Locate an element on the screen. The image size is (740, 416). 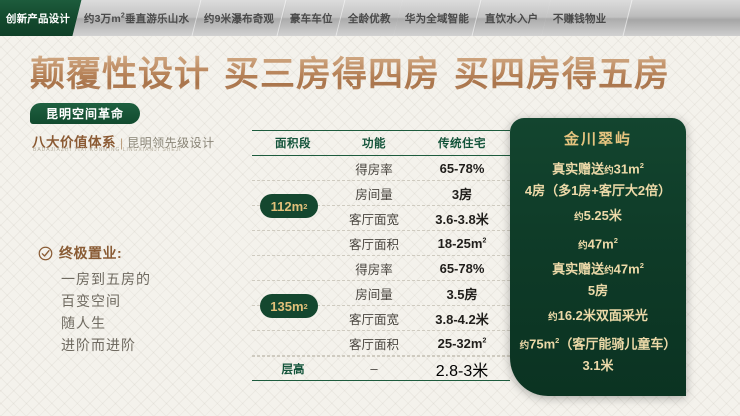
panel-row: 约75m2（客厅能骑儿童车） is located at coordinates (598, 344).